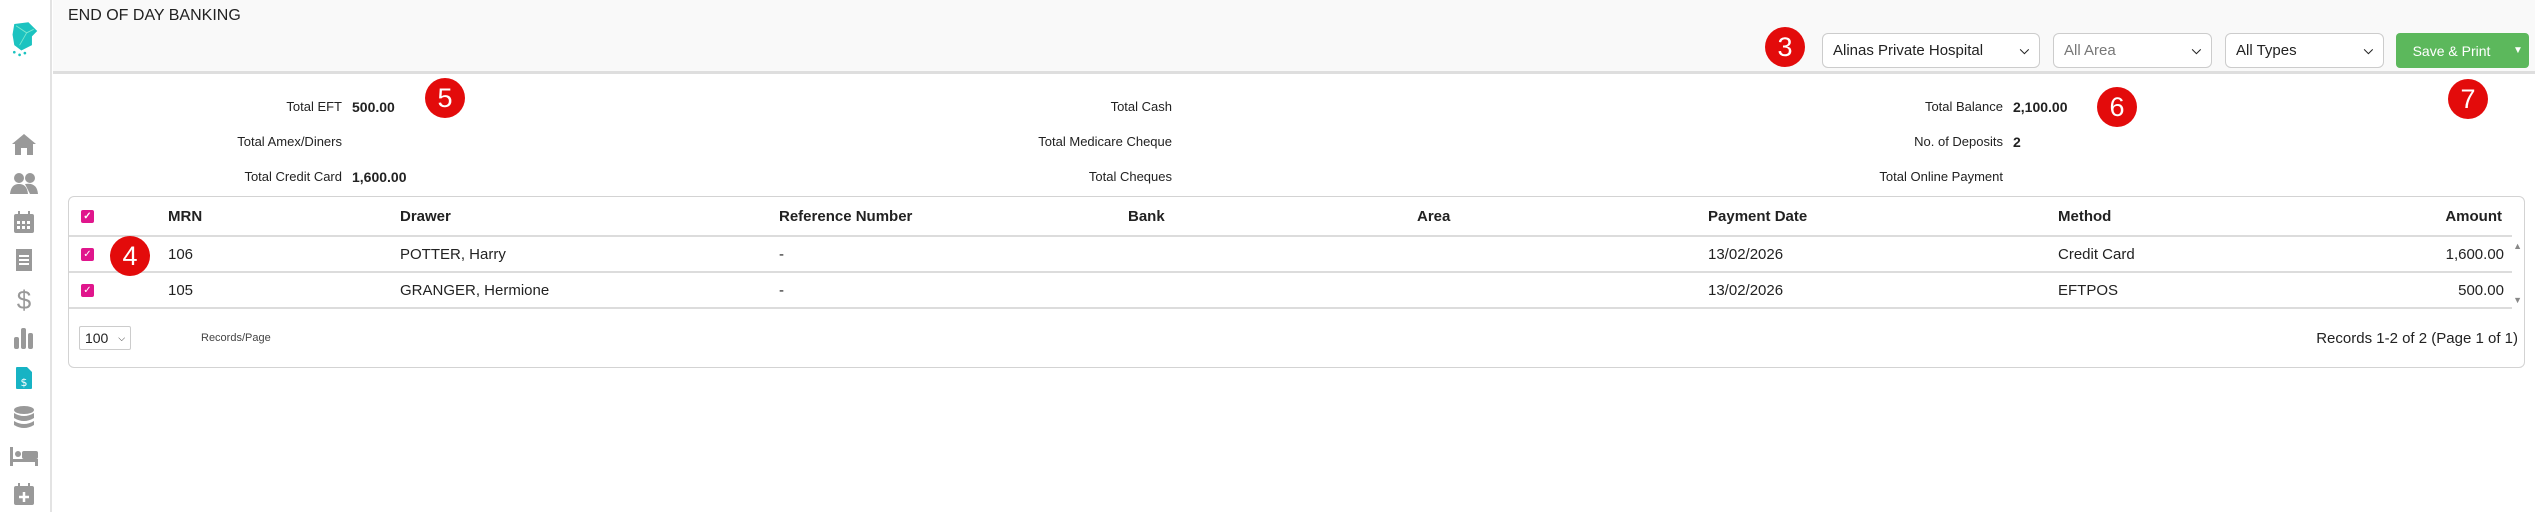 Image resolution: width=2535 pixels, height=512 pixels. I want to click on total-amex-row: Total Amex/Diners, so click(171, 142).